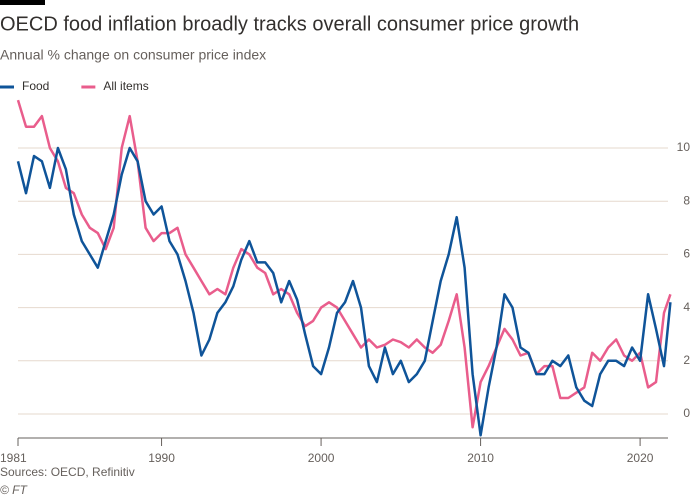 This screenshot has width=700, height=500. Describe the element at coordinates (480, 458) in the screenshot. I see `x-tick-label: 2010` at that location.